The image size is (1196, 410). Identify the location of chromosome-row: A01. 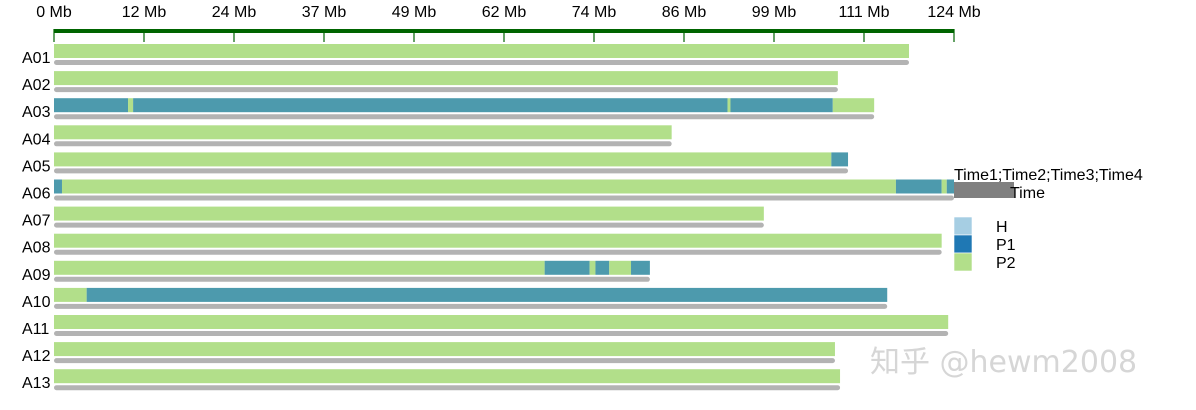
(465, 55).